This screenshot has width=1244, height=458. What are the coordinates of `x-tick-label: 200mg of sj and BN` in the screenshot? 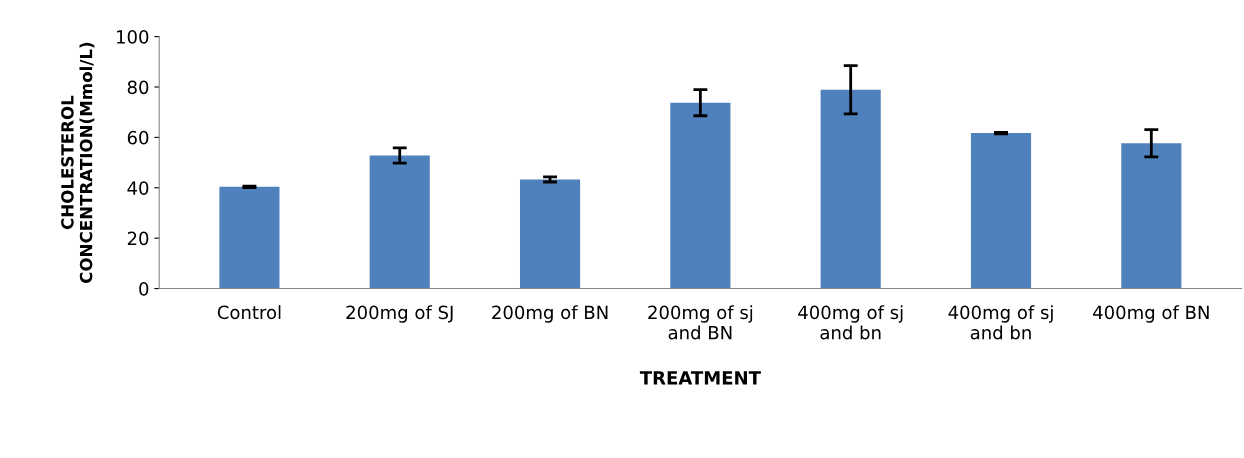 It's located at (700, 322).